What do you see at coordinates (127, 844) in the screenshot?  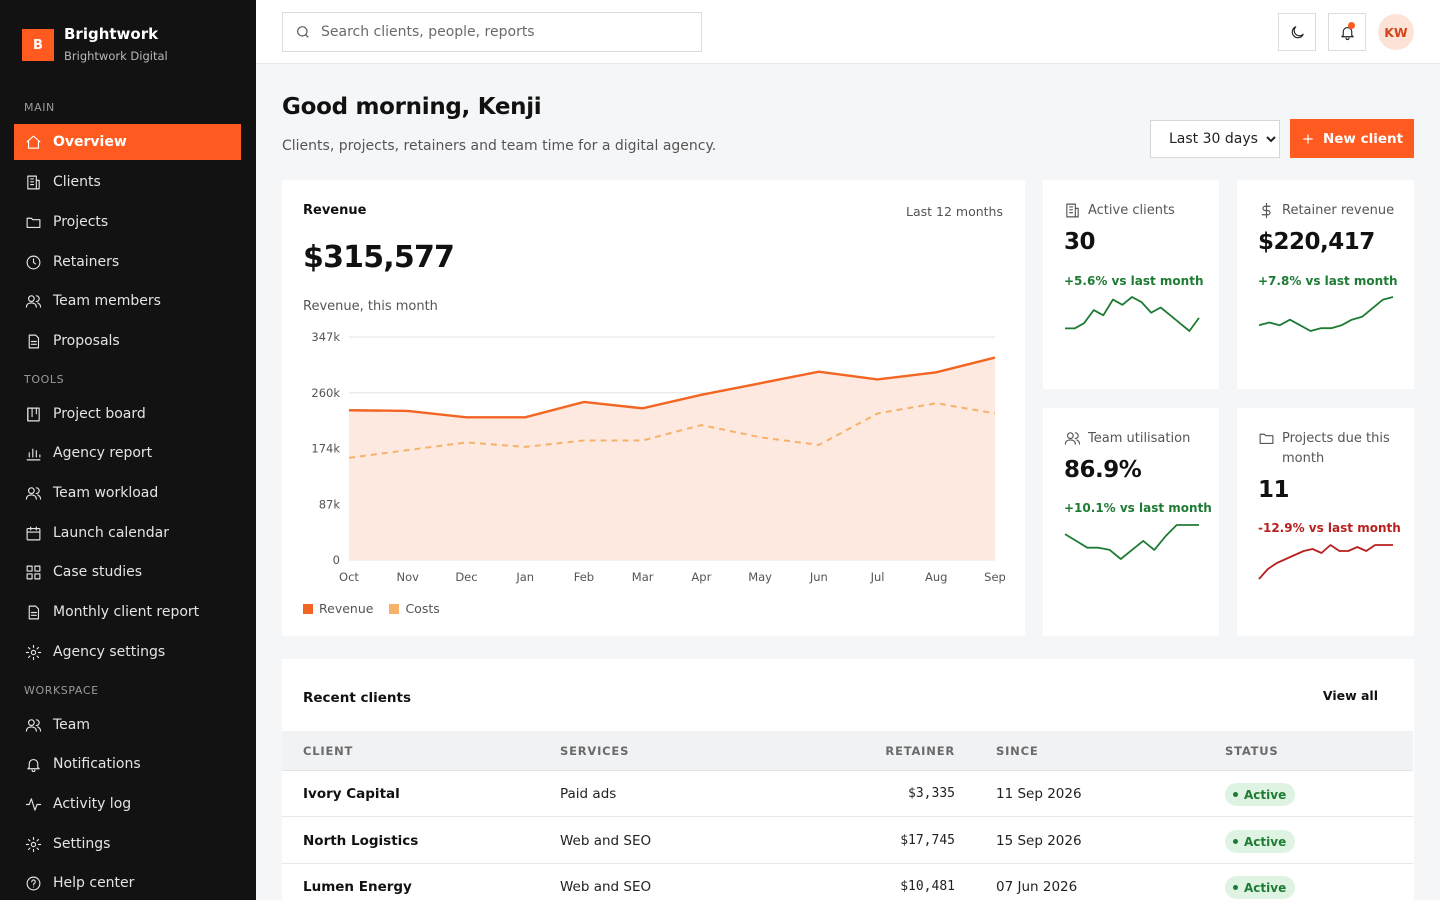 I see `sidebar-item-settings: Settings` at bounding box center [127, 844].